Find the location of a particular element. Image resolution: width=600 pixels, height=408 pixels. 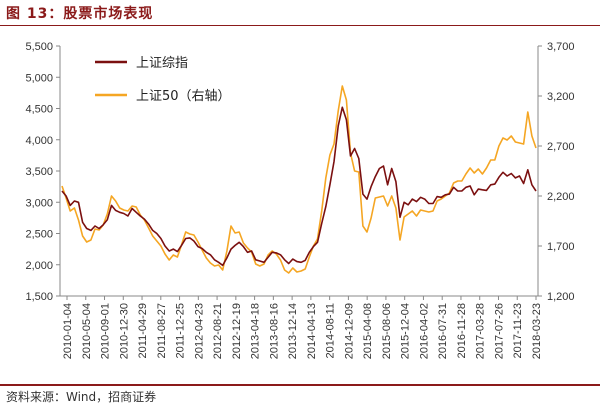

legend-label: 上证50（右轴） is located at coordinates (183, 96).